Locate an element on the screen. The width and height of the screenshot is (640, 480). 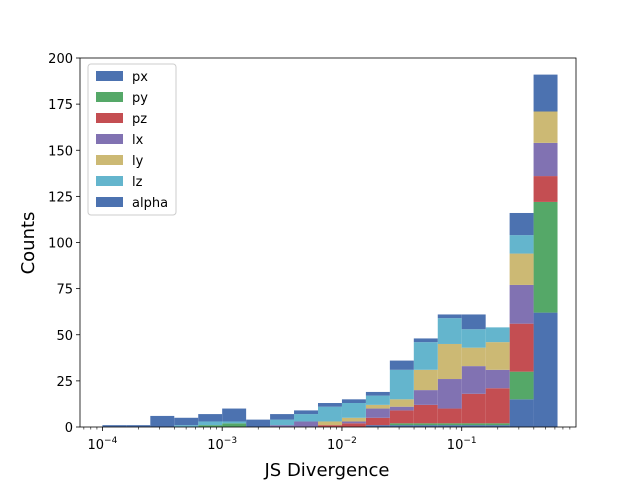
legend: px py pz lx ly lz alpha is located at coordinates (132, 139).